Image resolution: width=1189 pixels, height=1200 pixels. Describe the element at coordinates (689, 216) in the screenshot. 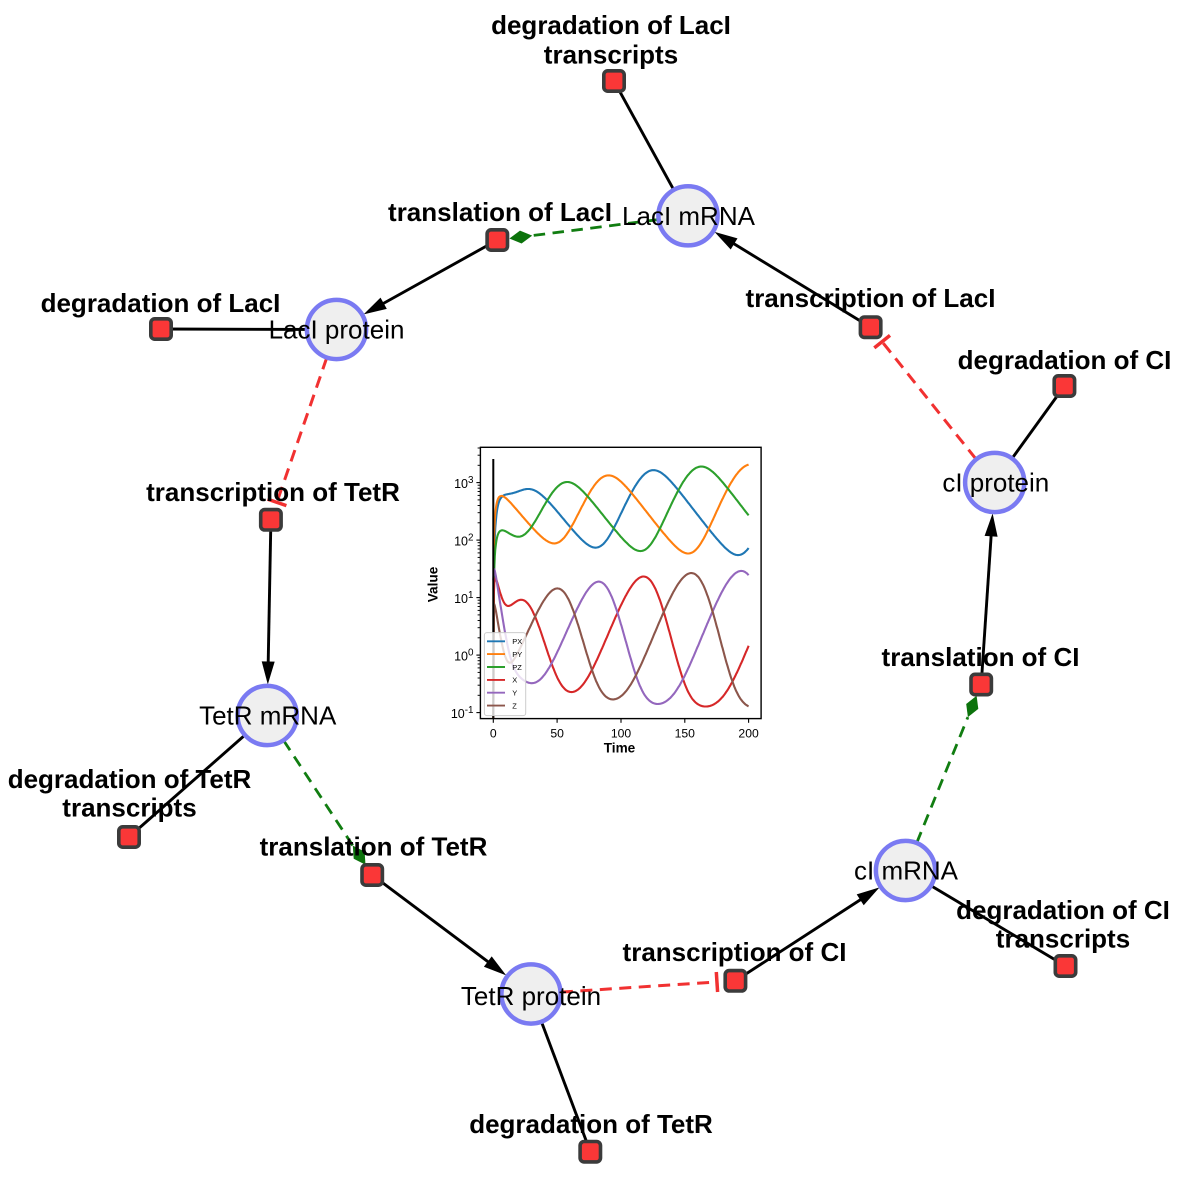

I see `svg-text: LacI mRNA` at that location.